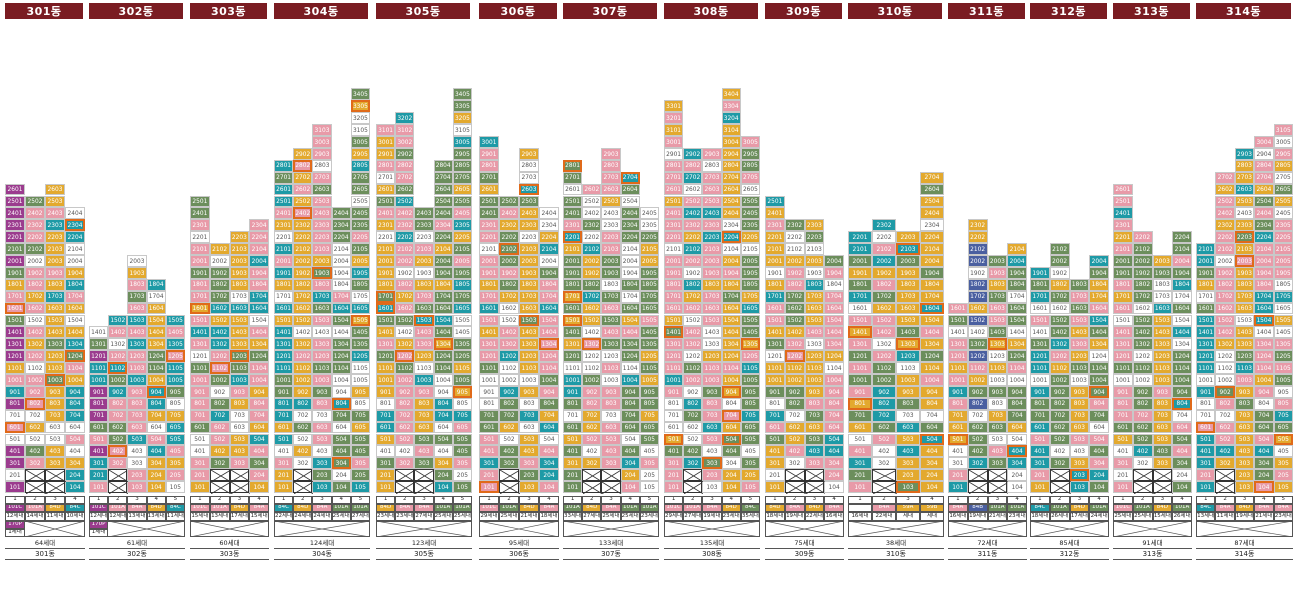  I want to click on unit-cell: 3001, so click(674, 142).